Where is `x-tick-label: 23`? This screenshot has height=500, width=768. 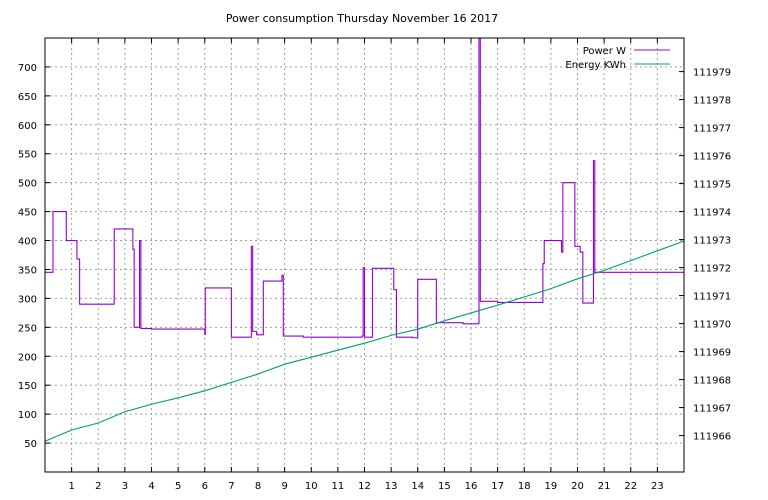
x-tick-label: 23 is located at coordinates (657, 486).